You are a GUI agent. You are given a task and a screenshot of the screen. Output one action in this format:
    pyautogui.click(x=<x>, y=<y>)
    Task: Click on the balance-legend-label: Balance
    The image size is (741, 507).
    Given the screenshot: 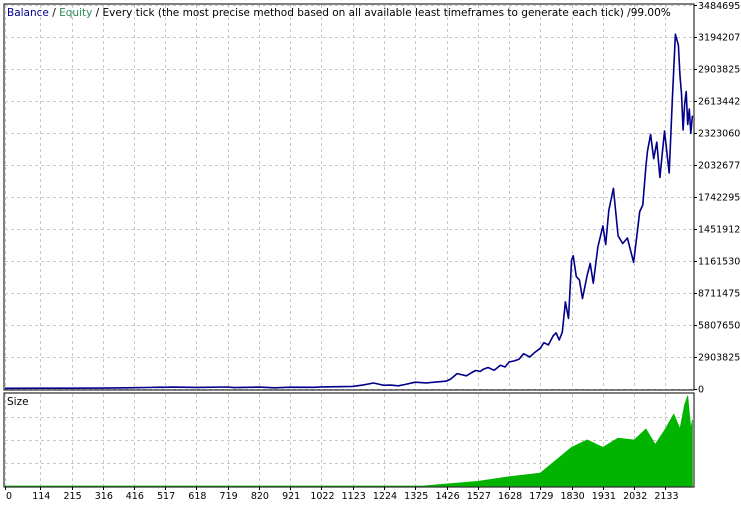 What is the action you would take?
    pyautogui.click(x=28, y=13)
    